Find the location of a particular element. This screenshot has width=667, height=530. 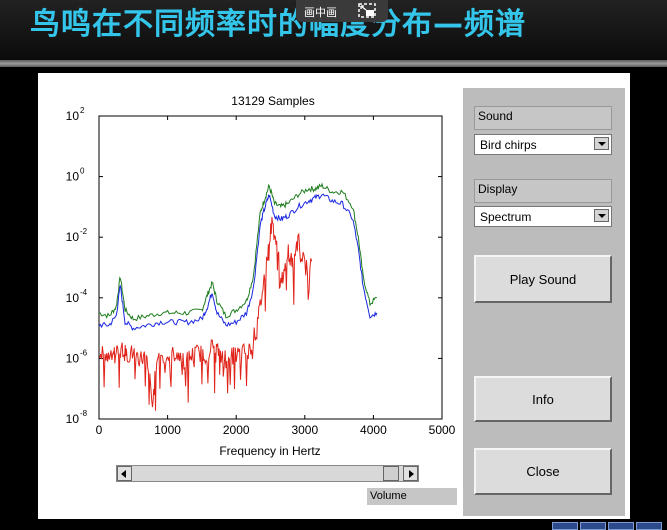

series-red-line is located at coordinates (205, 314).